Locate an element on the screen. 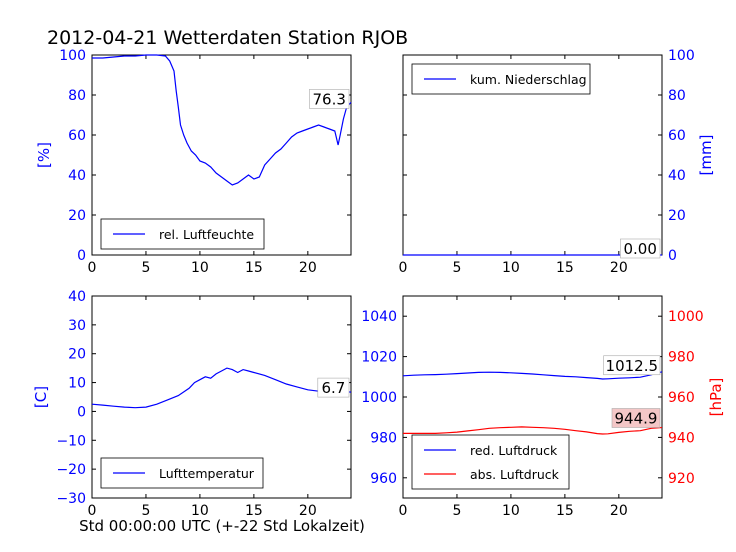 This screenshot has width=736, height=552. legend-label: red. Luftdruck is located at coordinates (514, 450).